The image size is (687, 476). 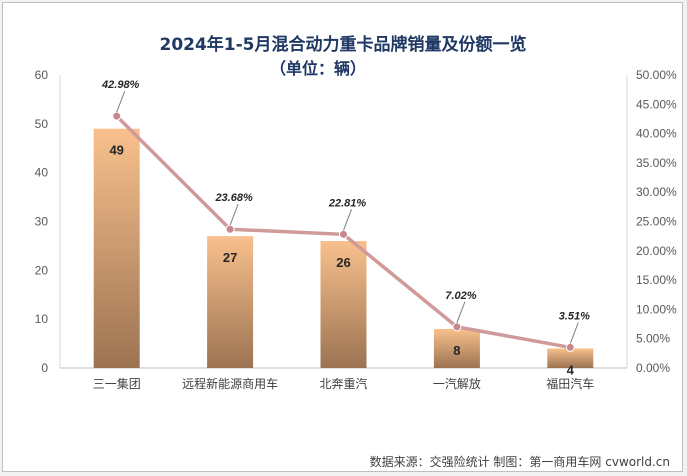 I want to click on right-axis-tick-label: 10.00%, so click(x=656, y=309).